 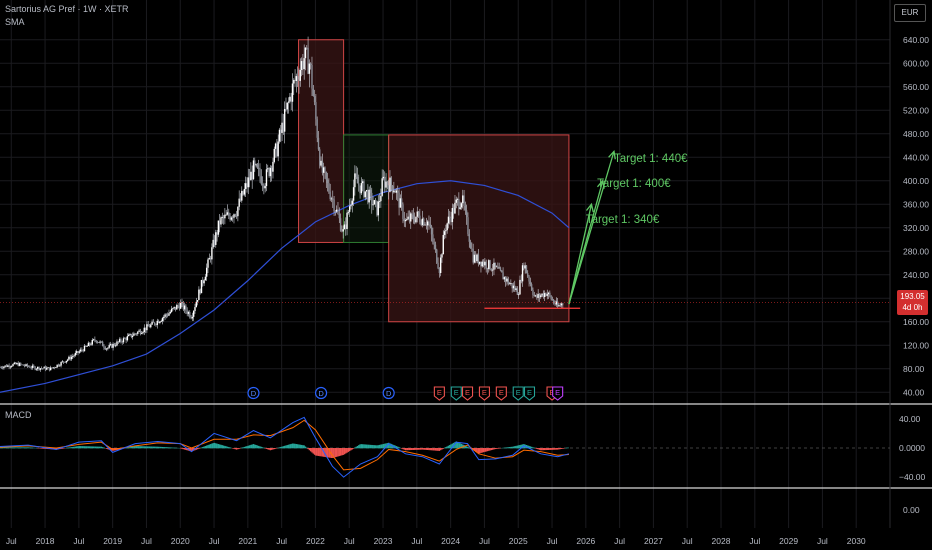 What do you see at coordinates (910, 13) in the screenshot?
I see `currency-button: EUR` at bounding box center [910, 13].